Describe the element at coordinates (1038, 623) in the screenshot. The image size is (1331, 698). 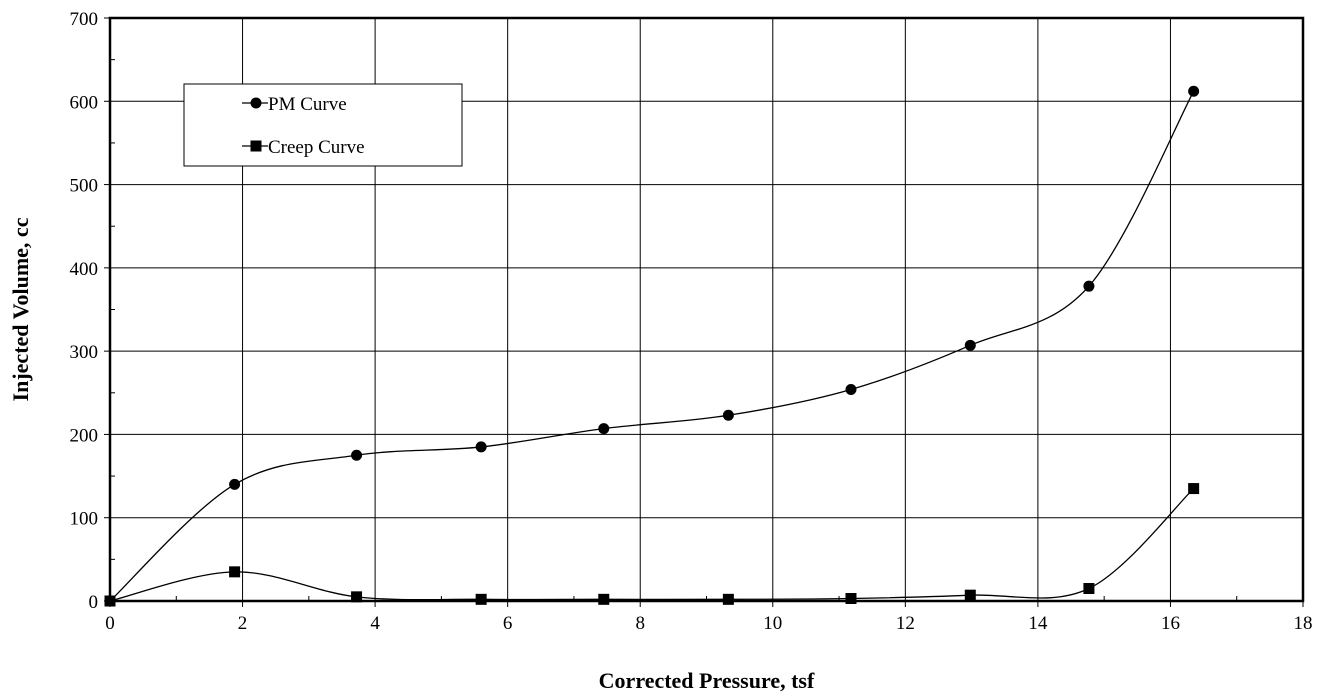
I see `x-tick-label: 14` at that location.